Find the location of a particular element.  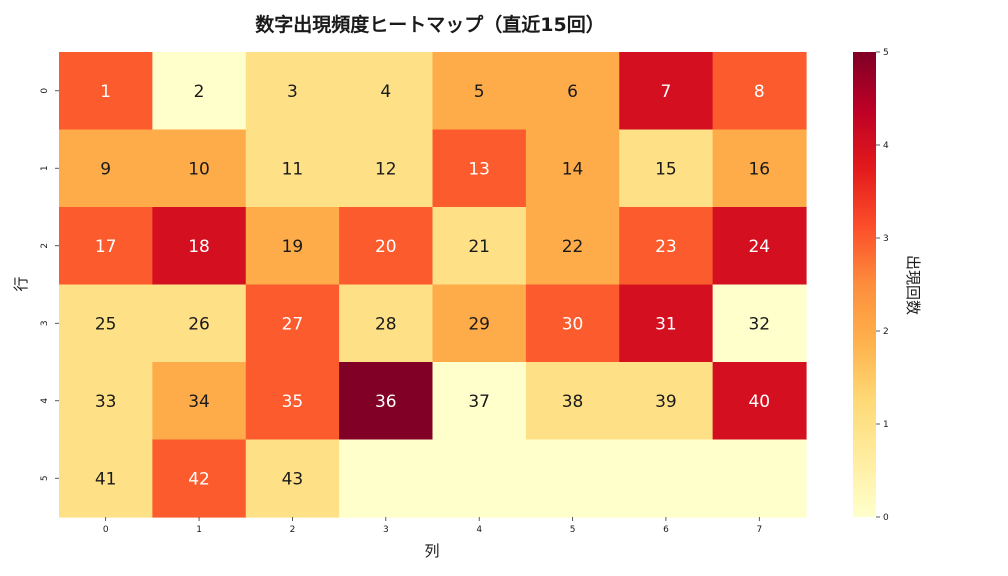

cell-label: 4 is located at coordinates (385, 92).